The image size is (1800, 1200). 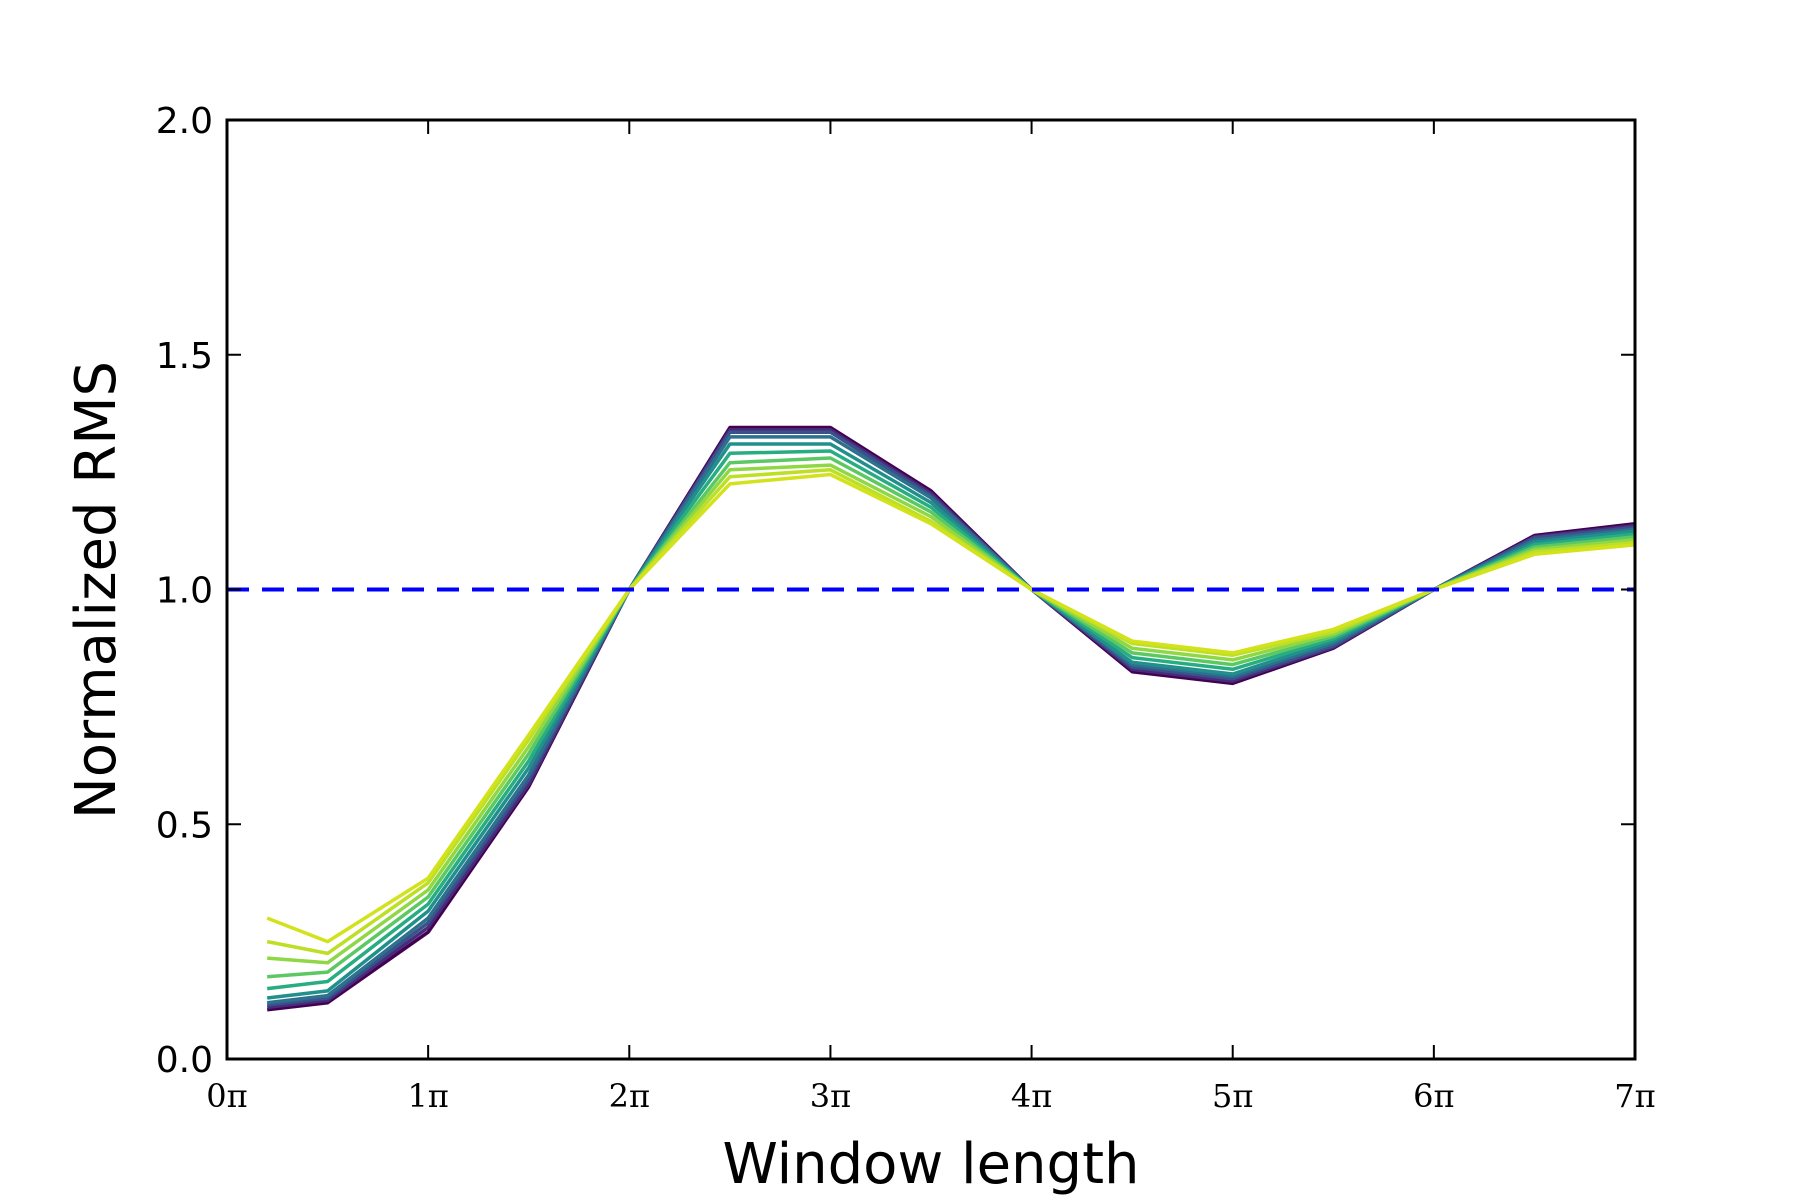 I want to click on x-tick-label: 3π, so click(x=830, y=1096).